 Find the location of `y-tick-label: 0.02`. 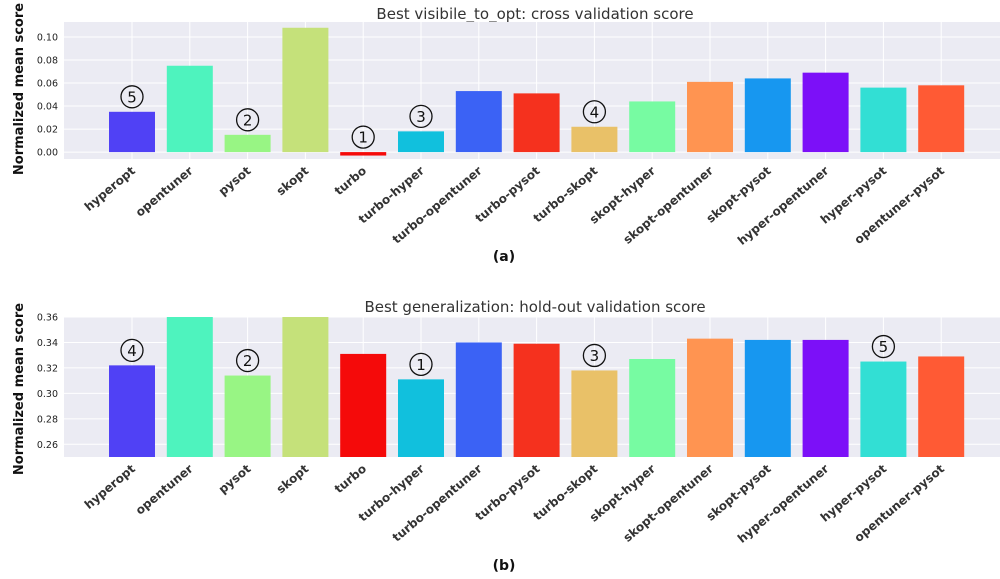

y-tick-label: 0.02 is located at coordinates (47, 130).